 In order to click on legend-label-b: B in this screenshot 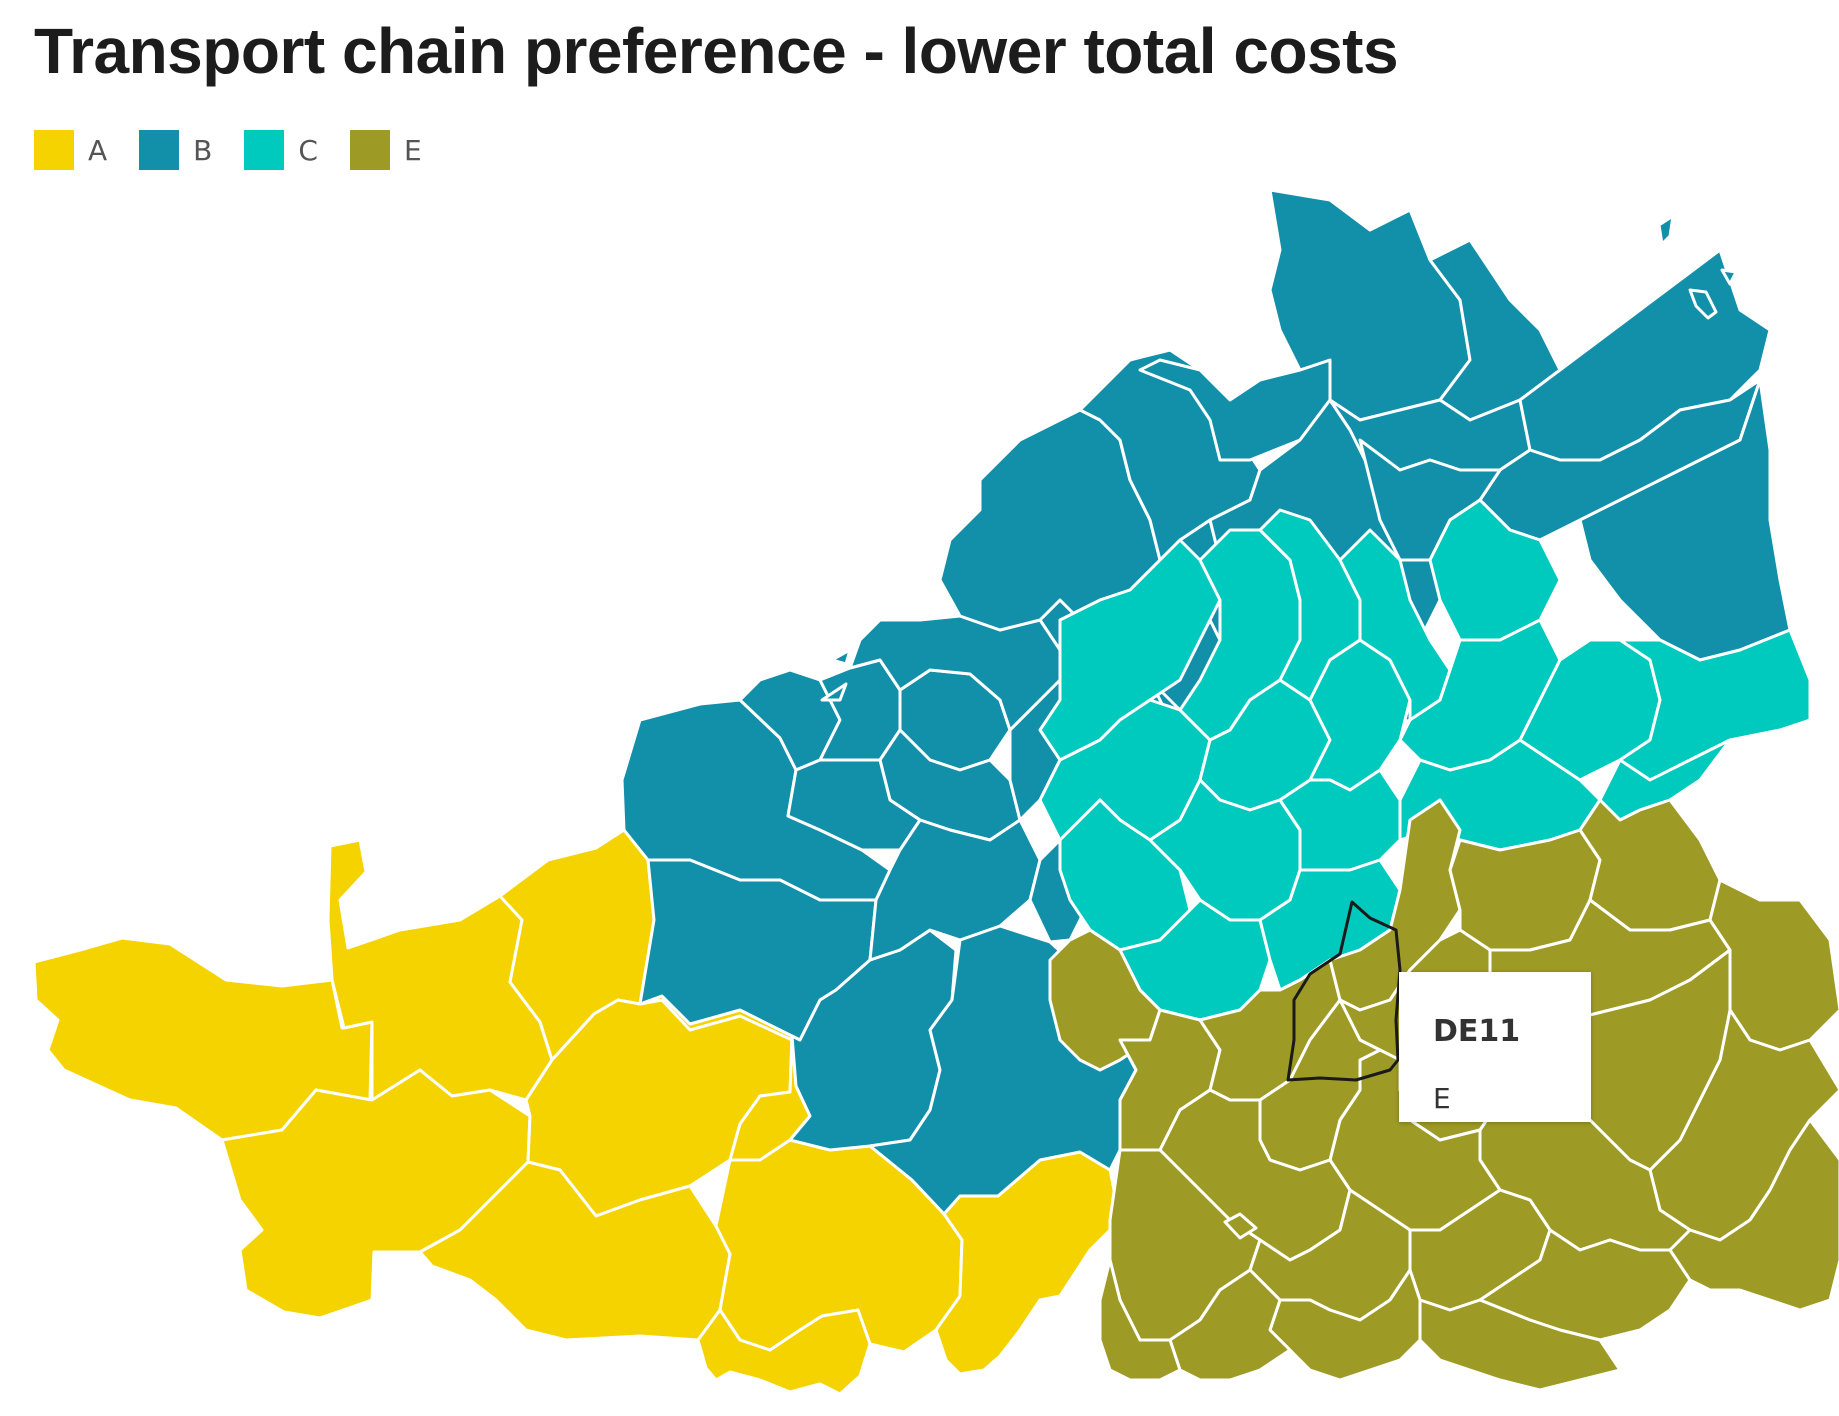, I will do `click(203, 150)`.